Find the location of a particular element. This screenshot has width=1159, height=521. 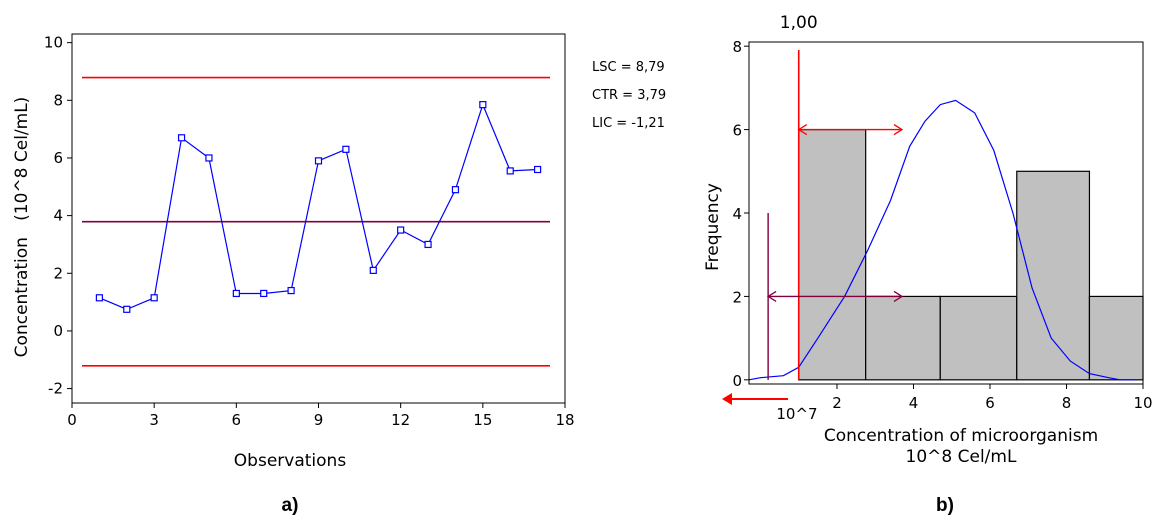

reference-markers: 1,00 10^7 is located at coordinates (813, 218).